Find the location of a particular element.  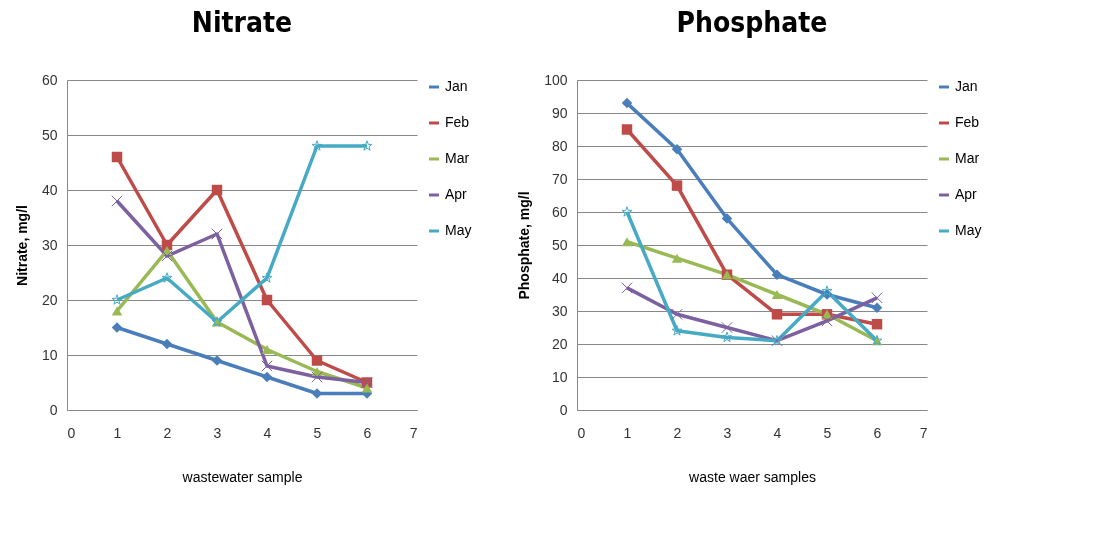

y-tick-label: 90 is located at coordinates (559, 112).